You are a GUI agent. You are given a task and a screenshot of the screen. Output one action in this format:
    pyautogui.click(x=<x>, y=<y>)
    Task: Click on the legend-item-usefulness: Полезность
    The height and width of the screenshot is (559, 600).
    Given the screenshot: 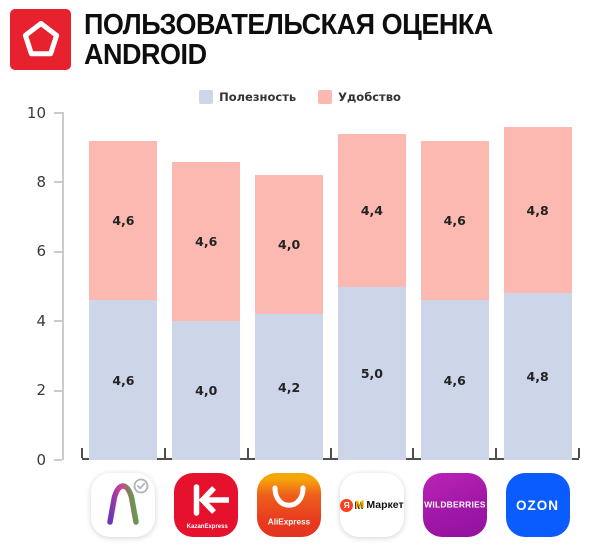 What is the action you would take?
    pyautogui.click(x=247, y=97)
    